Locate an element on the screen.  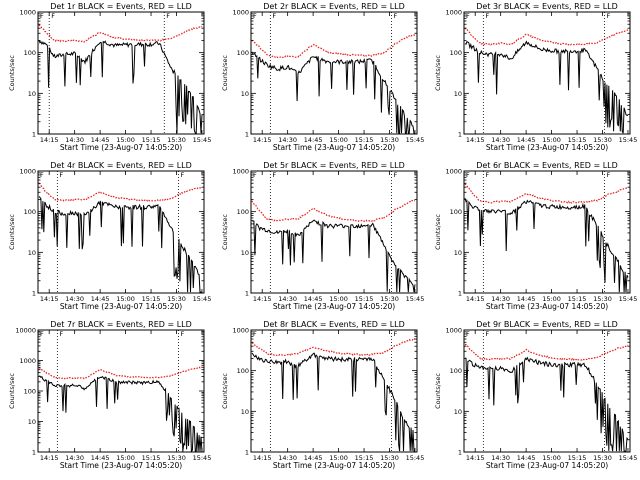
panel-title: Det 6r BLACK = Events, RED = LLD is located at coordinates (547, 165).